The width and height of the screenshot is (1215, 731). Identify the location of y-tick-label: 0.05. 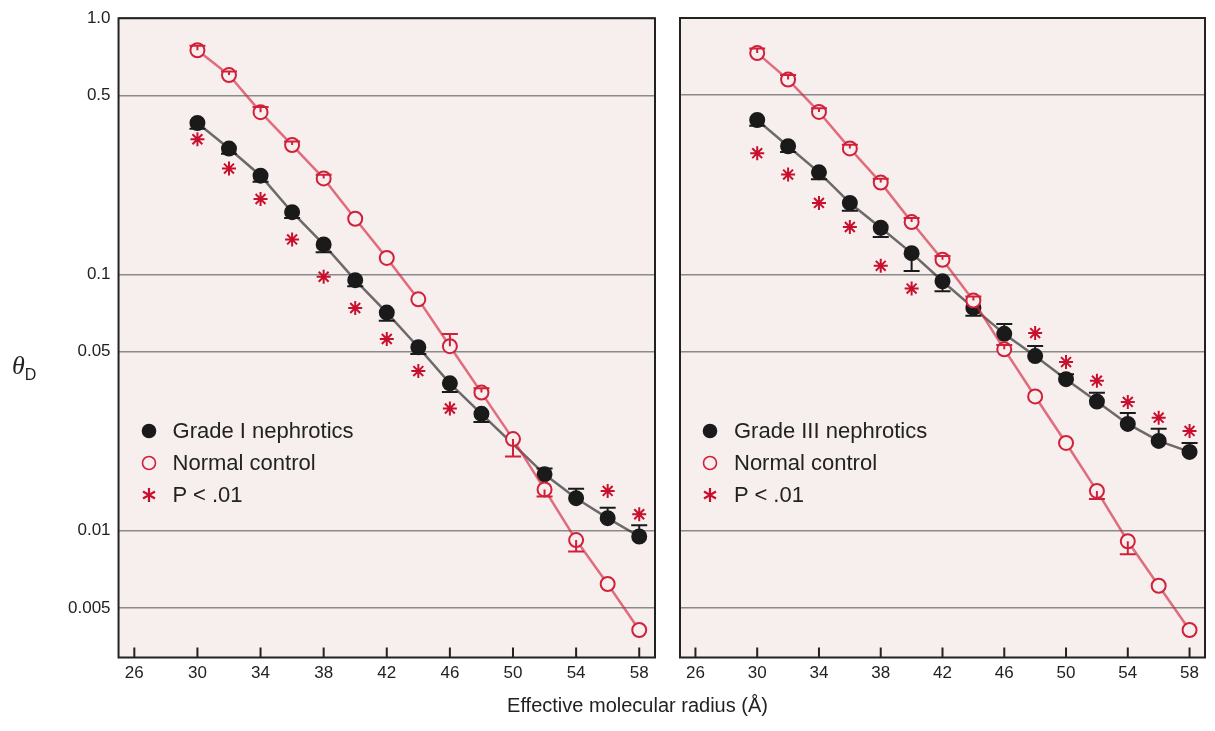
(94, 351).